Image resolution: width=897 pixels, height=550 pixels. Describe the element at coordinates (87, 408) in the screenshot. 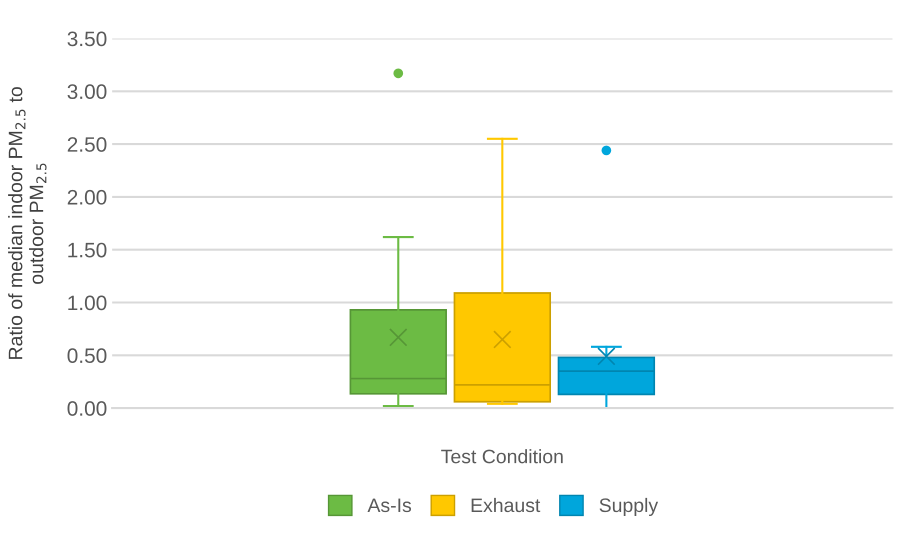

I see `y-tick-label: 0.00` at that location.